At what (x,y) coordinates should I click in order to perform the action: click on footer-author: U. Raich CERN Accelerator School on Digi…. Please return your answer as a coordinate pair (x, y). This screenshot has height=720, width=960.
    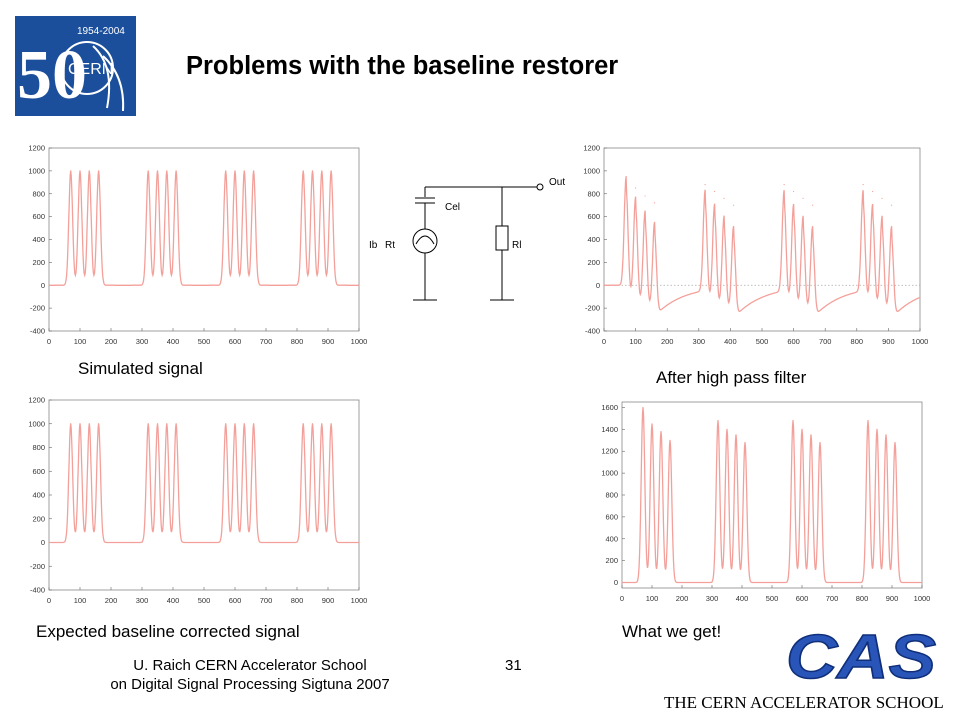
    Looking at the image, I should click on (250, 675).